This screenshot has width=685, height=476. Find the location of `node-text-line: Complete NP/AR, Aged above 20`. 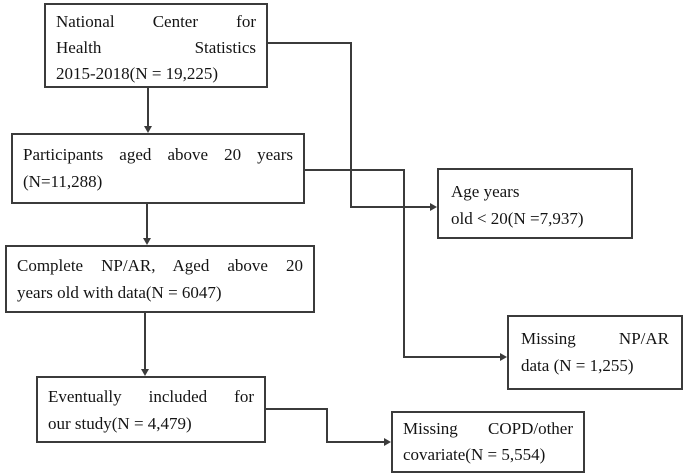

node-text-line: Complete NP/AR, Aged above 20 is located at coordinates (160, 265).